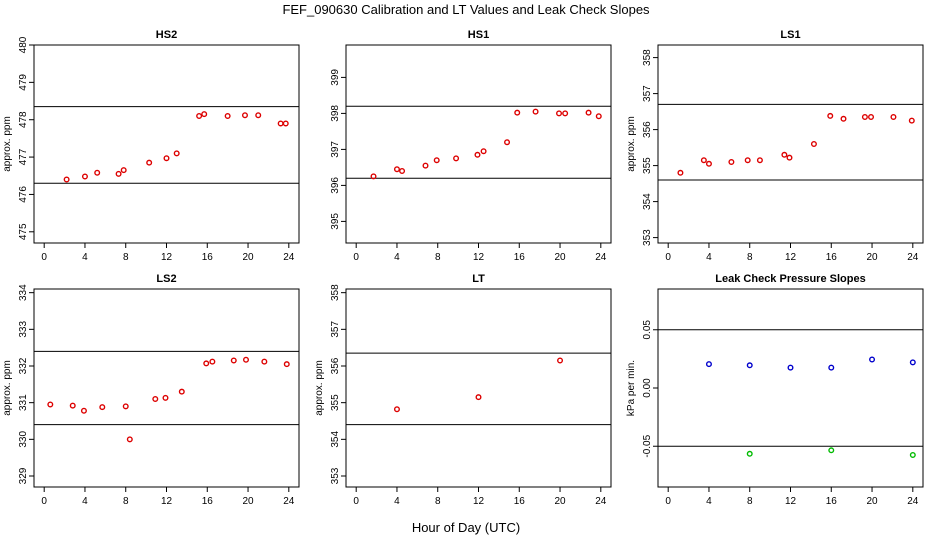 This screenshot has width=936, height=540. What do you see at coordinates (335, 292) in the screenshot?
I see `y-tick-label: 358` at bounding box center [335, 292].